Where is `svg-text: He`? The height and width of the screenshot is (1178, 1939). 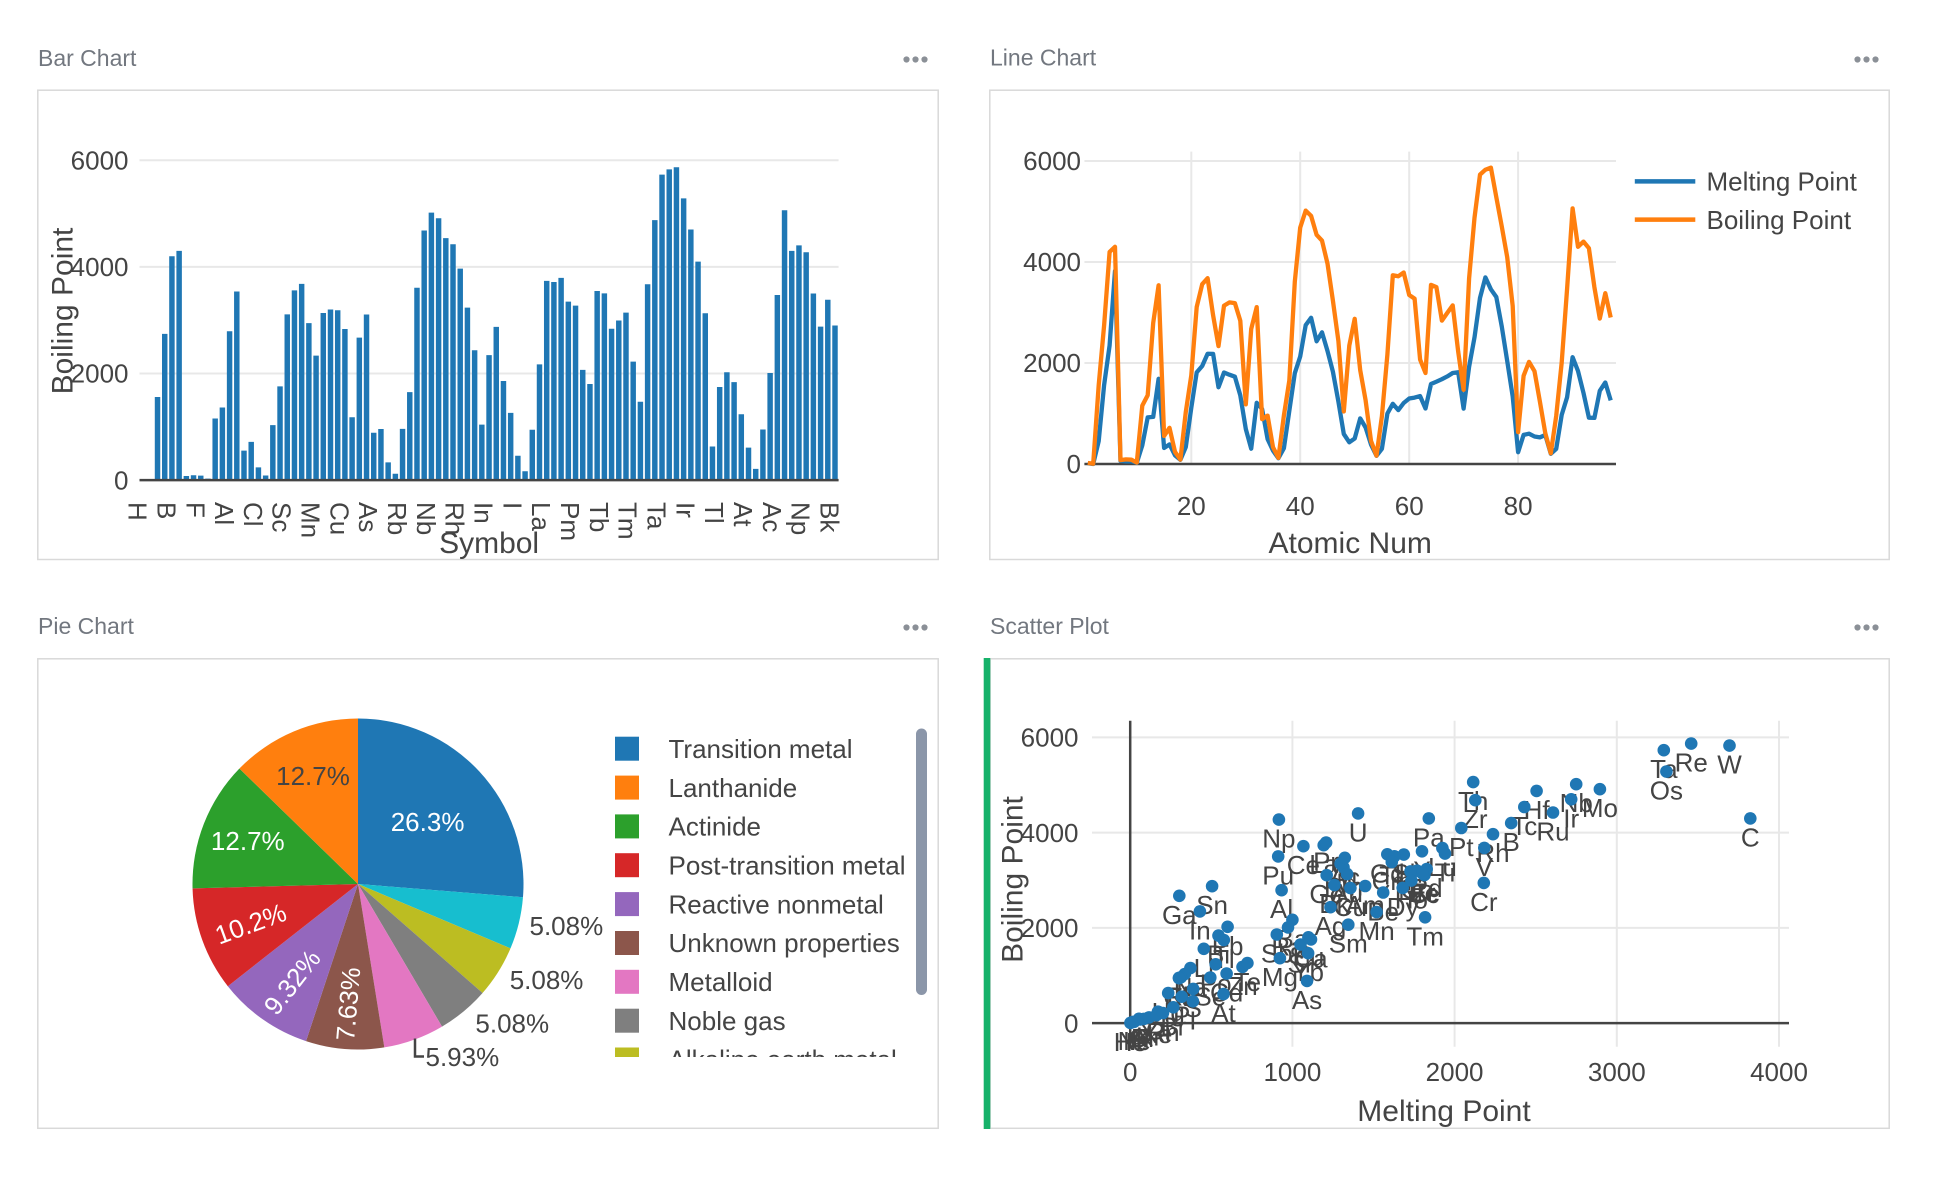 svg-text: He is located at coordinates (1130, 1042).